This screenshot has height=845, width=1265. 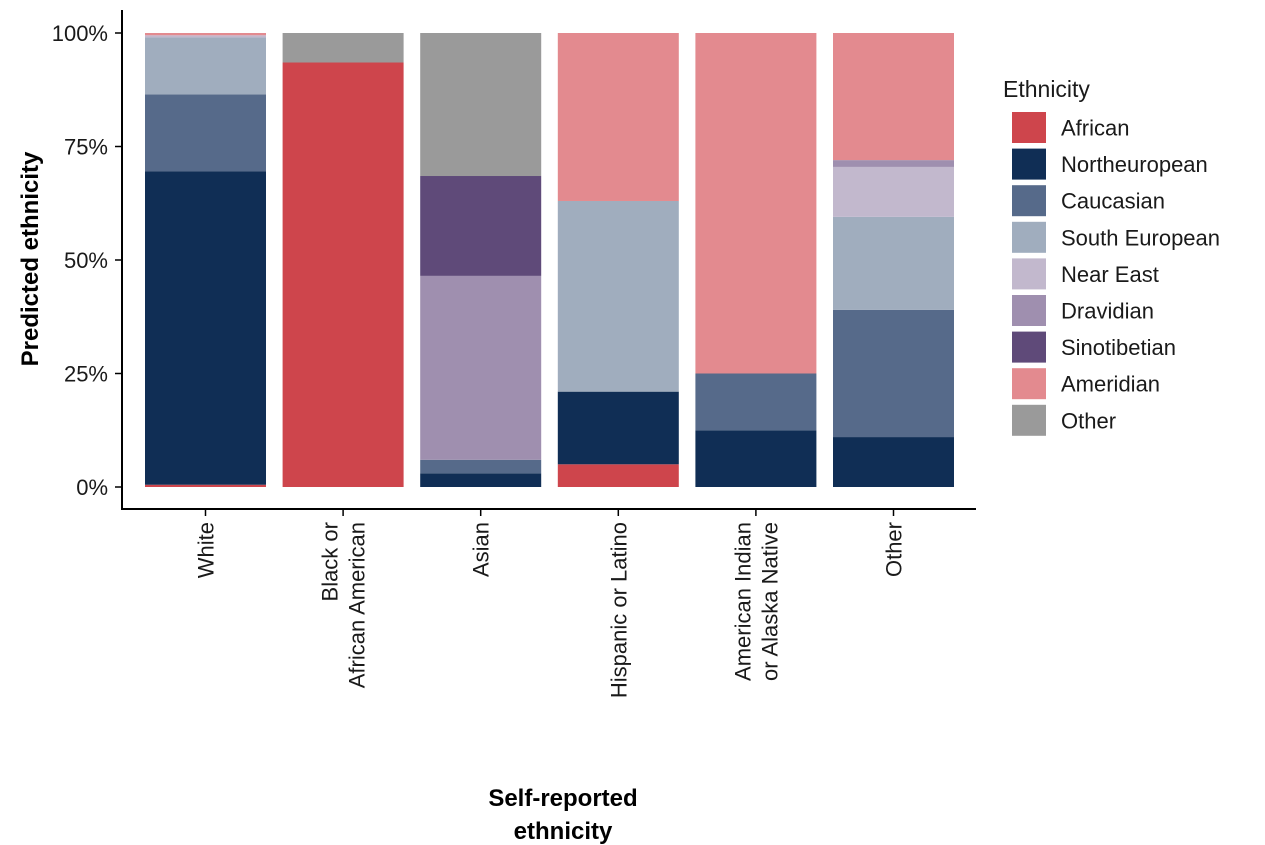 I want to click on bar-segment-other-south-european, so click(x=893, y=263).